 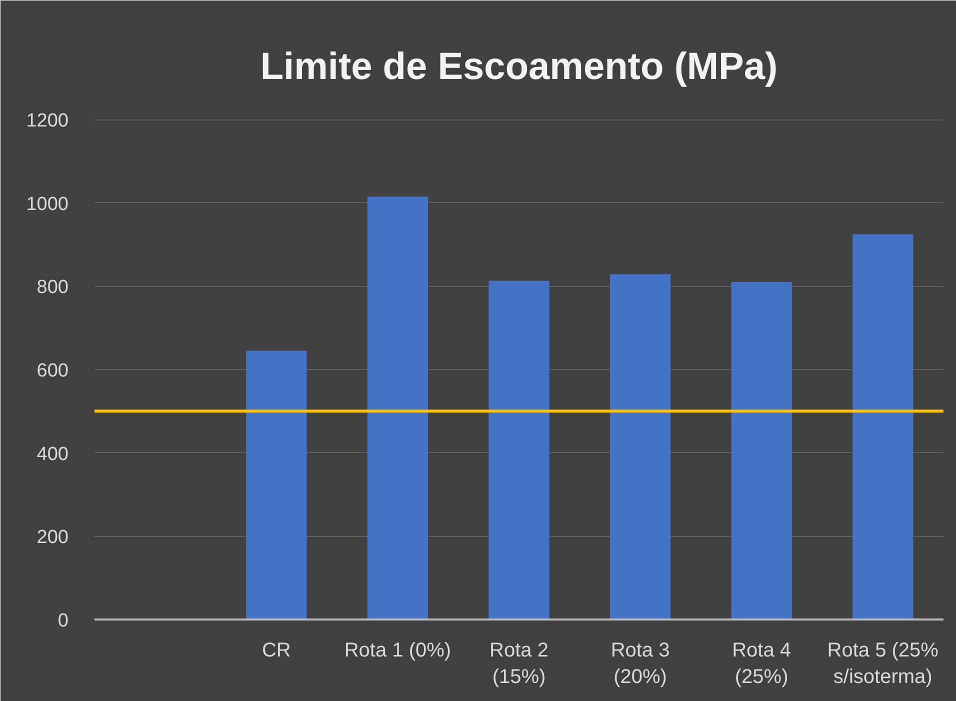 I want to click on y-tick-label: 400, so click(x=52, y=454).